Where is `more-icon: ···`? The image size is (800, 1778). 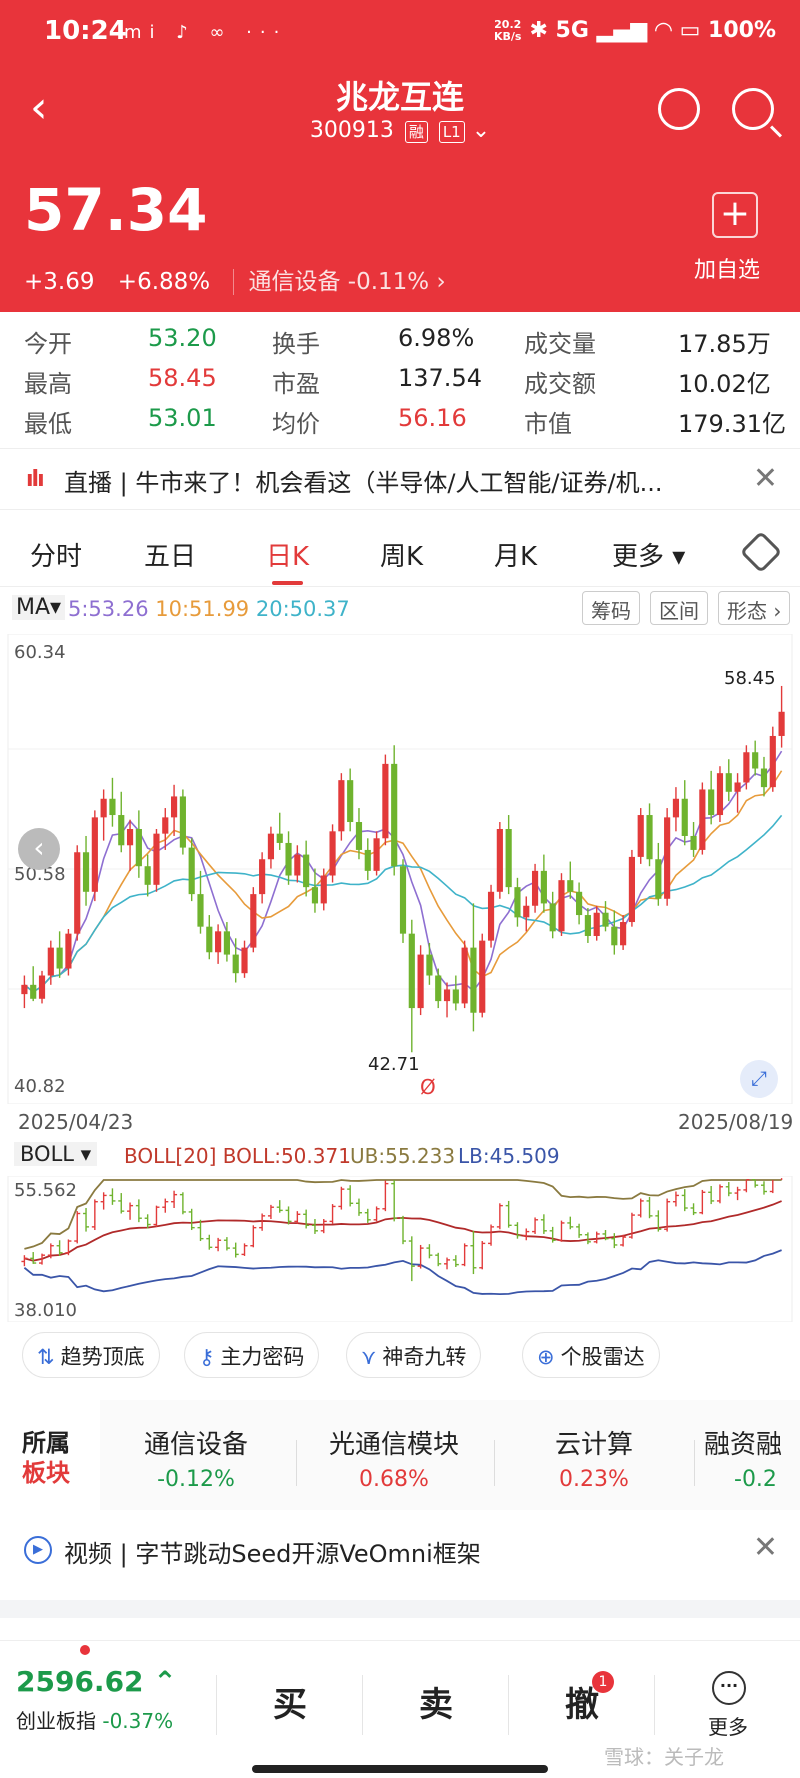
more-icon: ··· is located at coordinates (729, 1688).